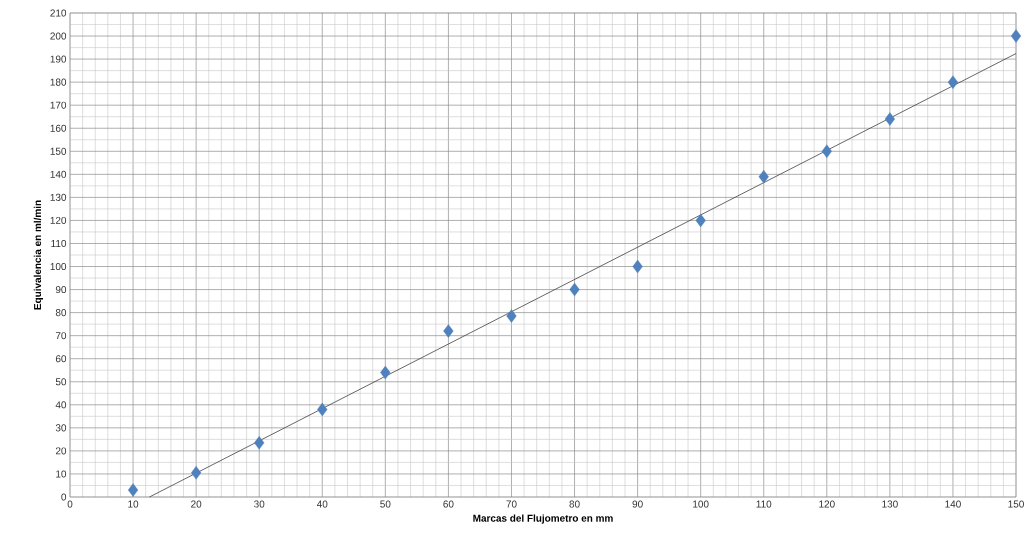  I want to click on y-tick-label: 150, so click(58, 151).